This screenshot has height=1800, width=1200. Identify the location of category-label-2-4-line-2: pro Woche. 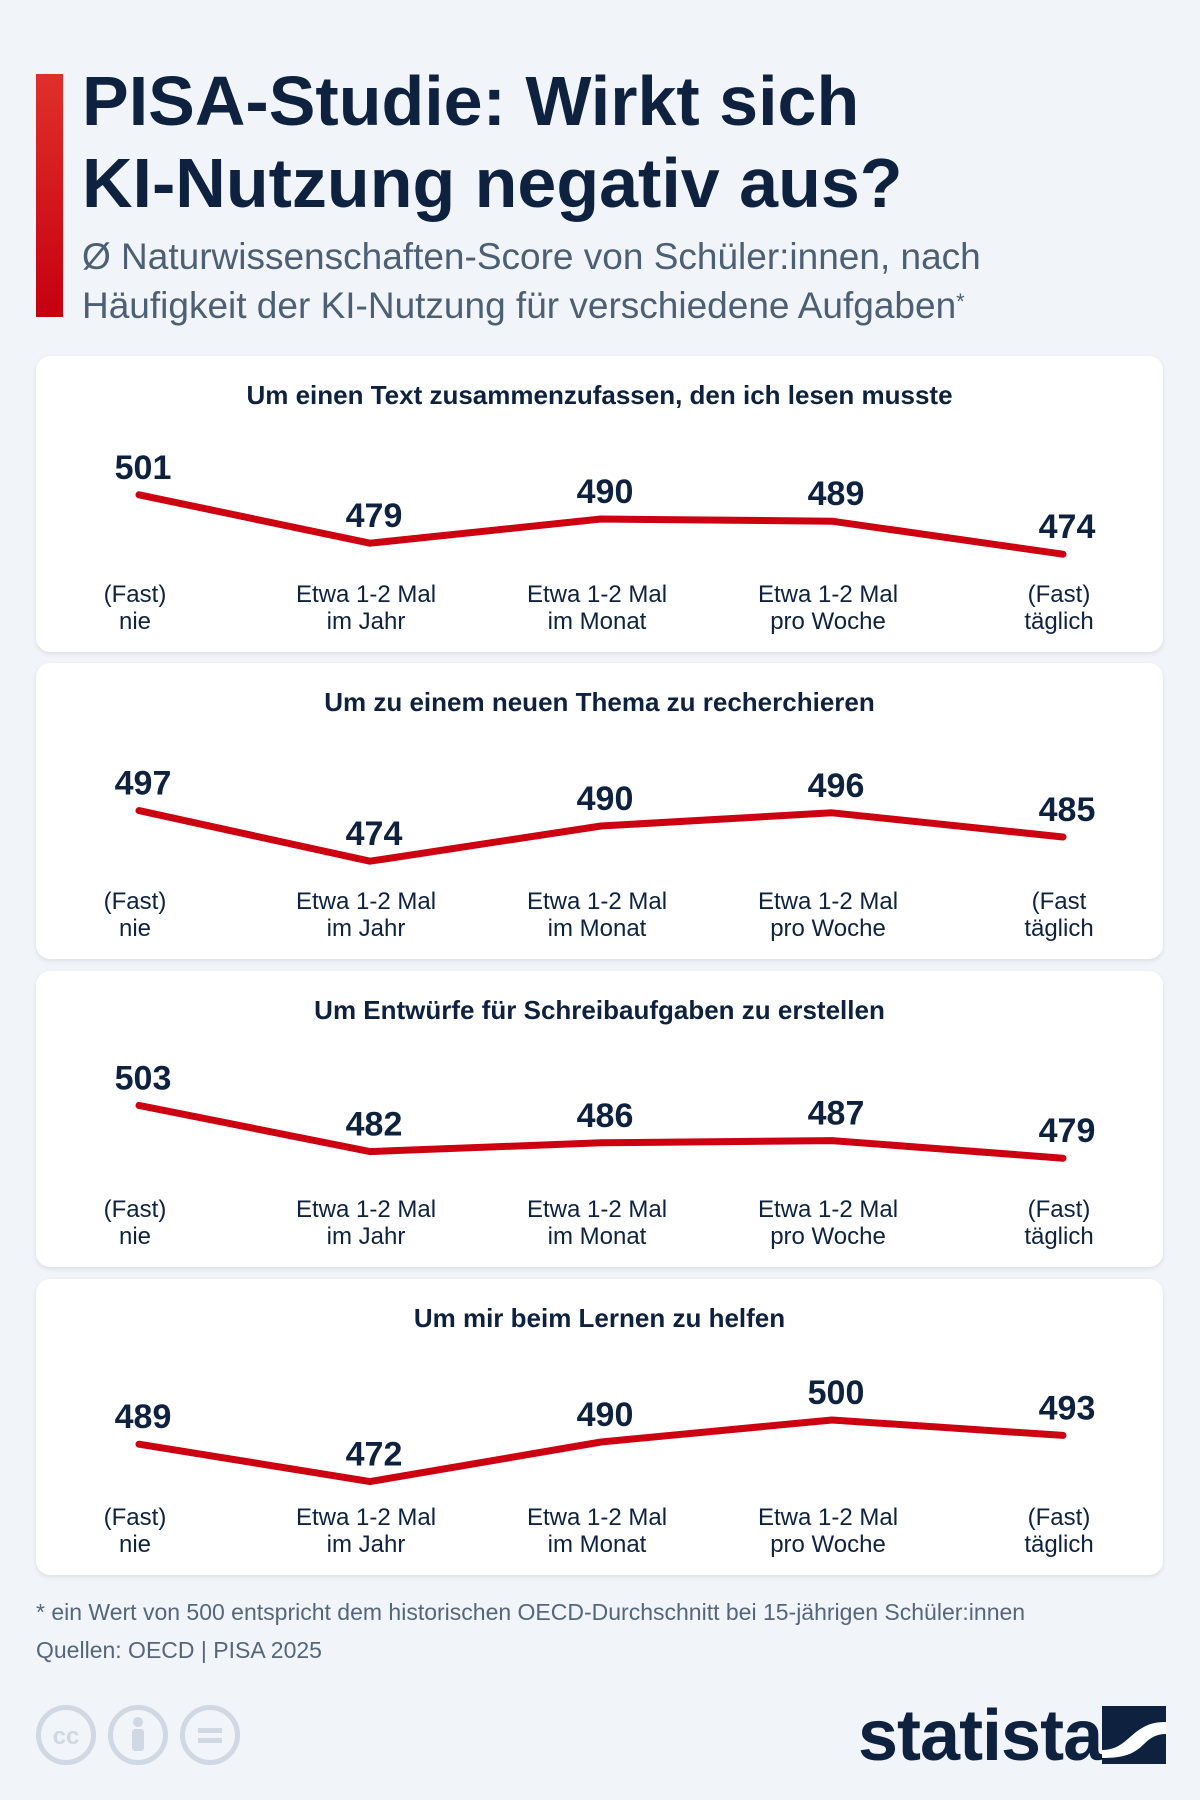
(828, 928).